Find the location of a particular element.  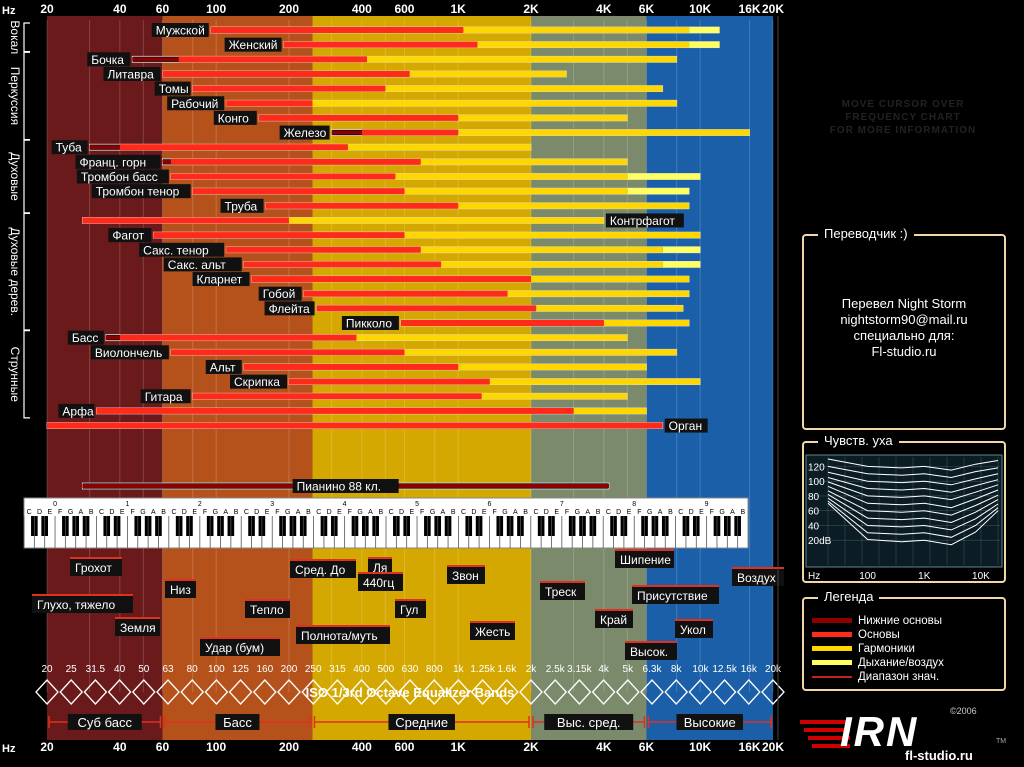

ear-curve is located at coordinates (913, 524).